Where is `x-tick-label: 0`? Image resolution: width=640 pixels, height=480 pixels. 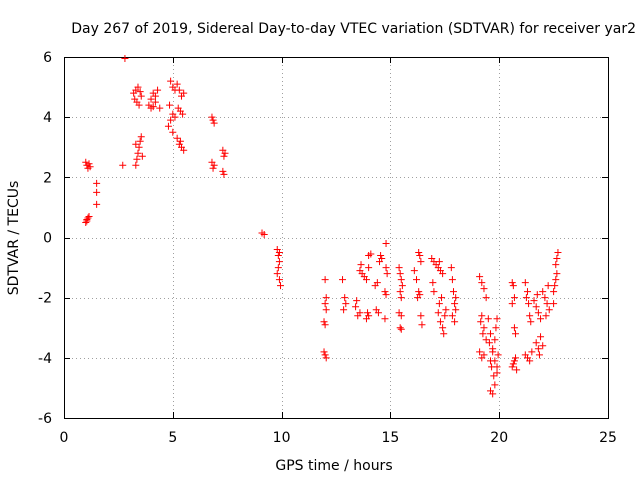 x-tick-label: 0 is located at coordinates (64, 438).